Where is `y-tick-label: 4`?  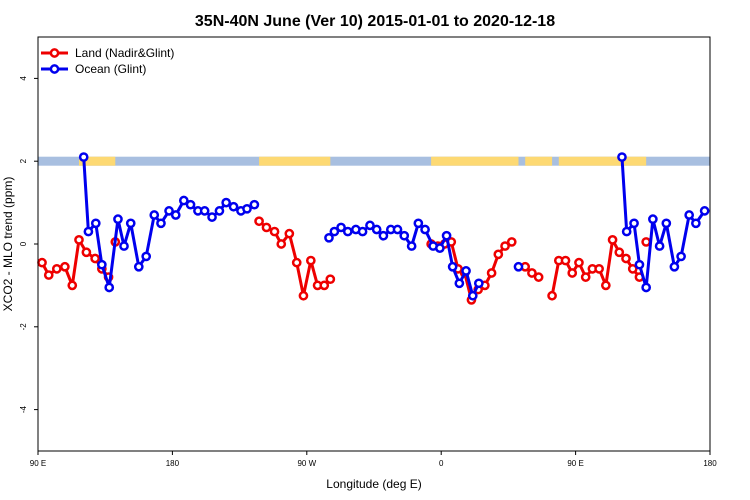
y-tick-label: 4 is located at coordinates (23, 78).